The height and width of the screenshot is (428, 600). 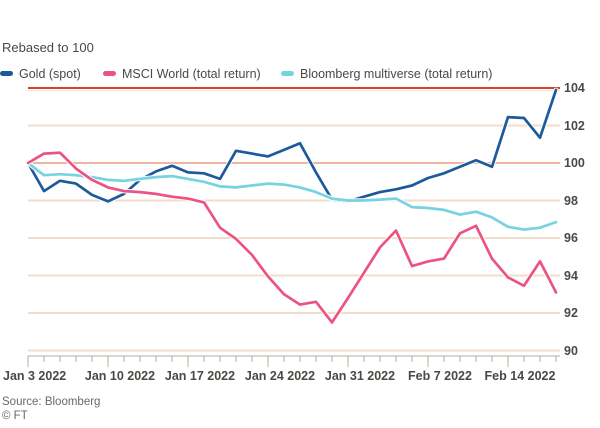 I want to click on chart-subtitle: Rebased to 100, so click(x=48, y=47).